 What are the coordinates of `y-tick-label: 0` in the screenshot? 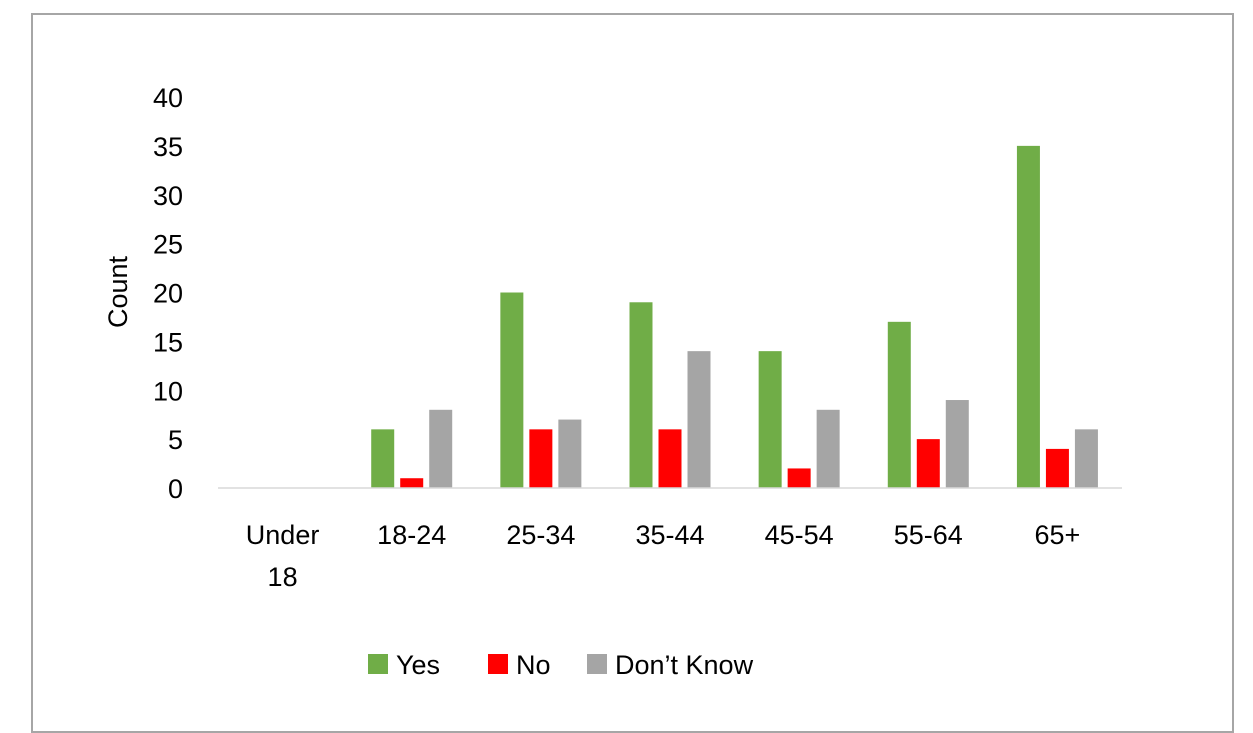 It's located at (175, 489).